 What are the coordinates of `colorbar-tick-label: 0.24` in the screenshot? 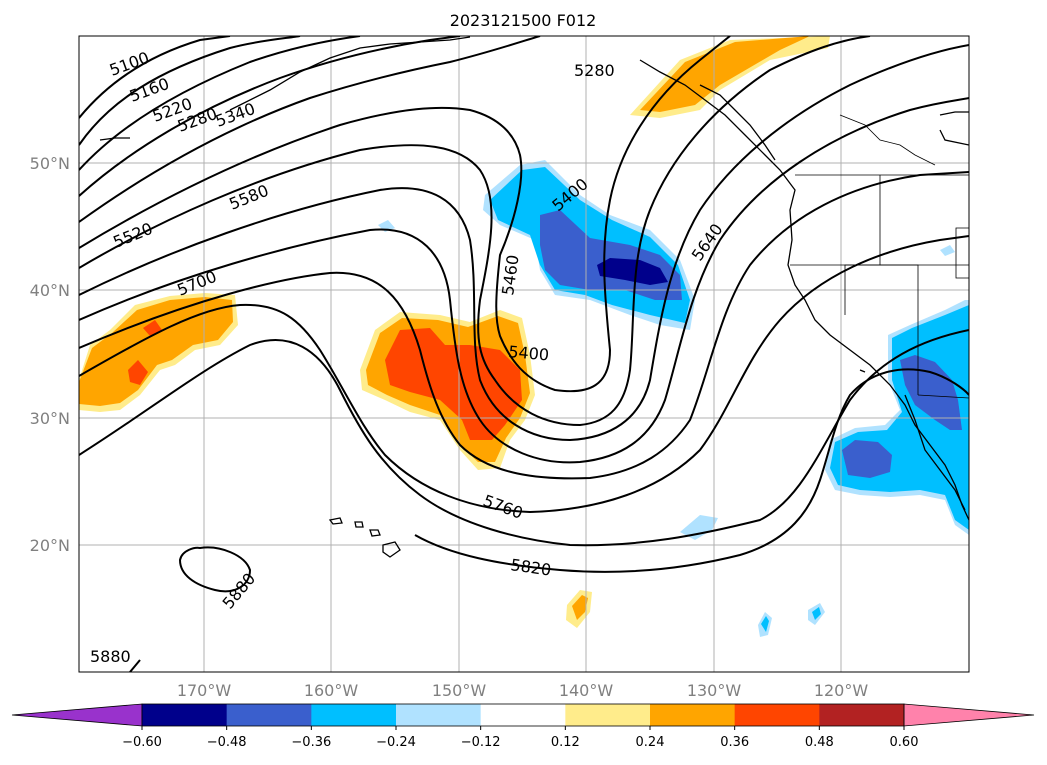 It's located at (650, 742).